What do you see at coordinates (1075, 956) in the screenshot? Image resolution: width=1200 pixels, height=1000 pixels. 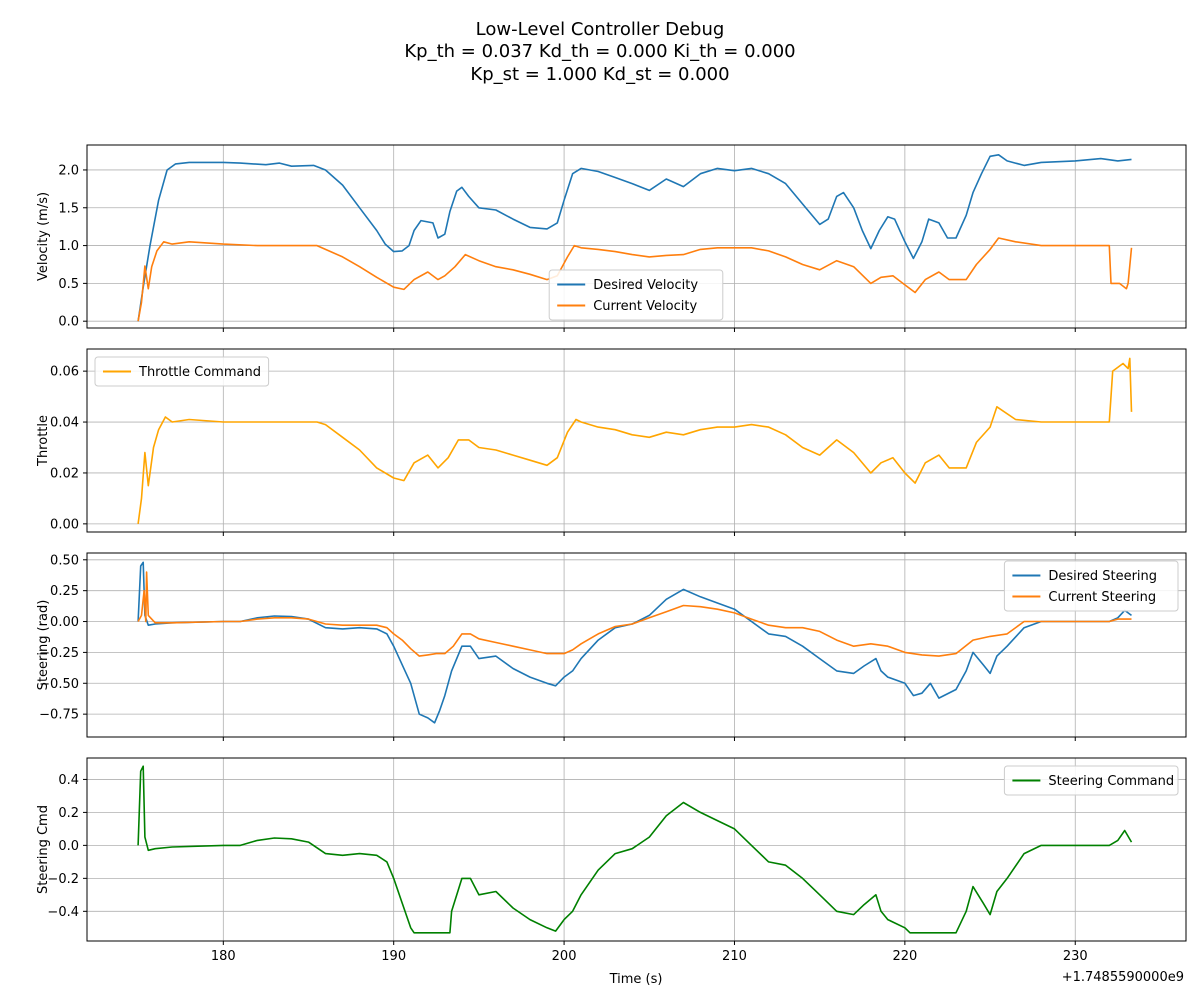 I see `x-tick-label: 230` at bounding box center [1075, 956].